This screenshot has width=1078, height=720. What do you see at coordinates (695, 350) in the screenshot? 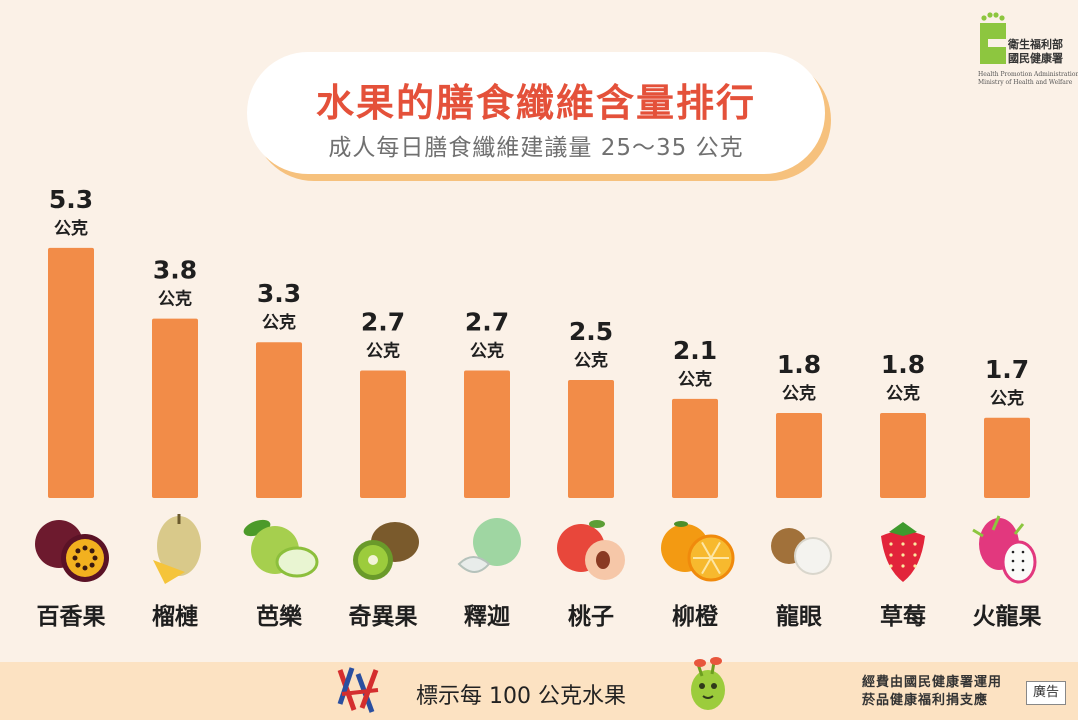
I see `value-label: 2.1` at bounding box center [695, 350].